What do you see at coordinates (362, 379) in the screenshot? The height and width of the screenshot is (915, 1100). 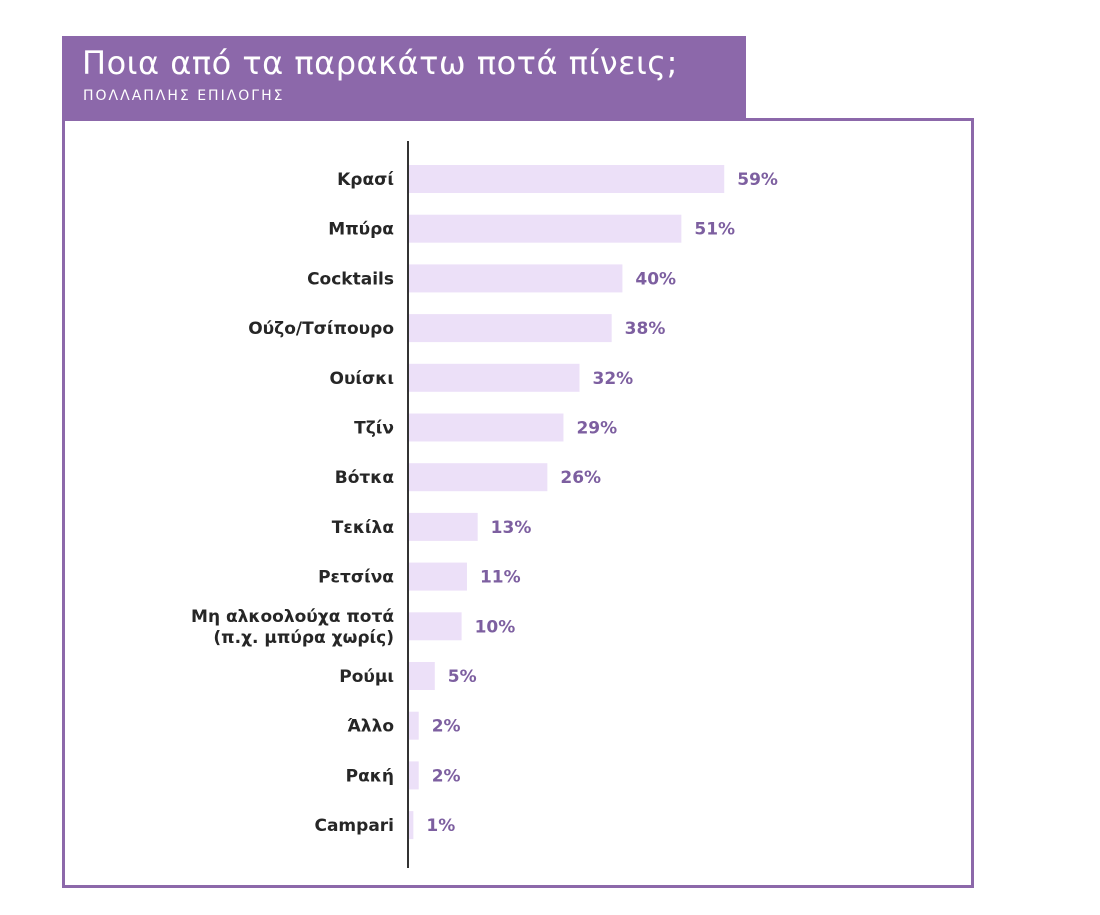 I see `category-label: Ουίσκι` at bounding box center [362, 379].